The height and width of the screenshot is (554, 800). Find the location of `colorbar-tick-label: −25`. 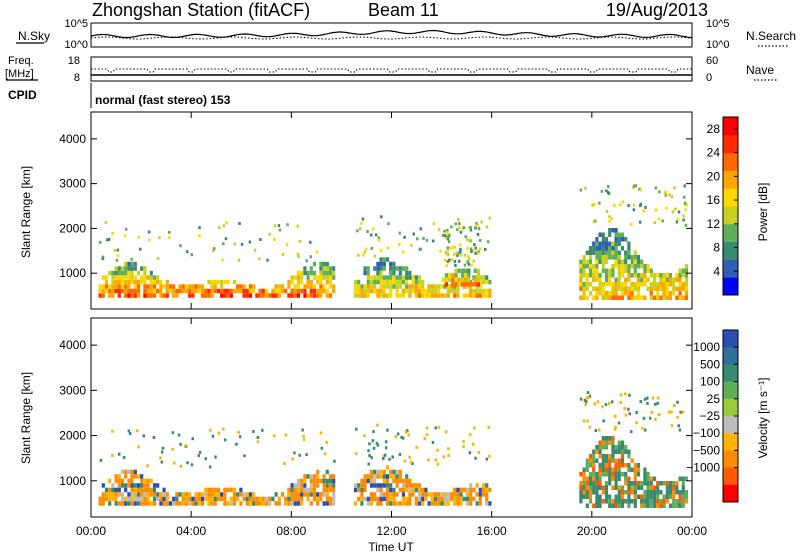

colorbar-tick-label: −25 is located at coordinates (710, 416).